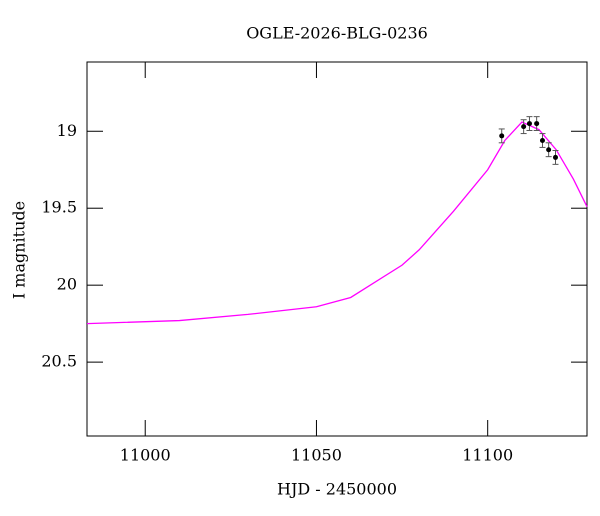  I want to click on y-tick-label: 20, so click(67, 284).